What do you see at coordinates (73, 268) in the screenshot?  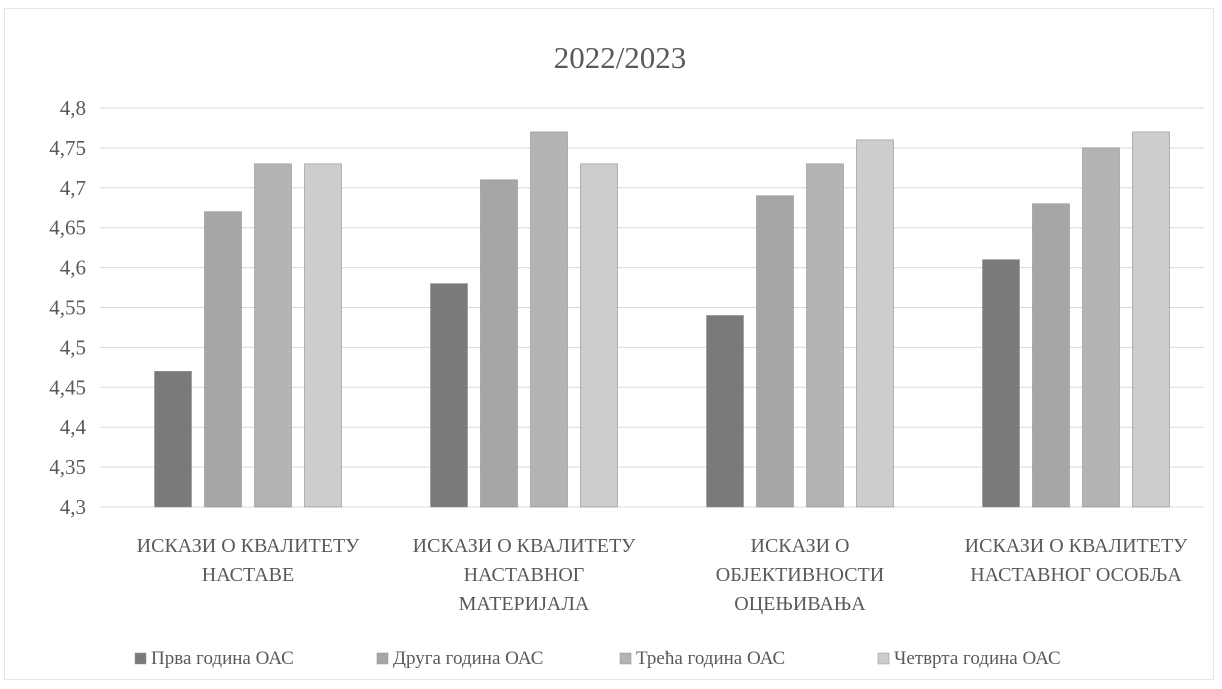 I see `y-tick-label: 4,6` at bounding box center [73, 268].